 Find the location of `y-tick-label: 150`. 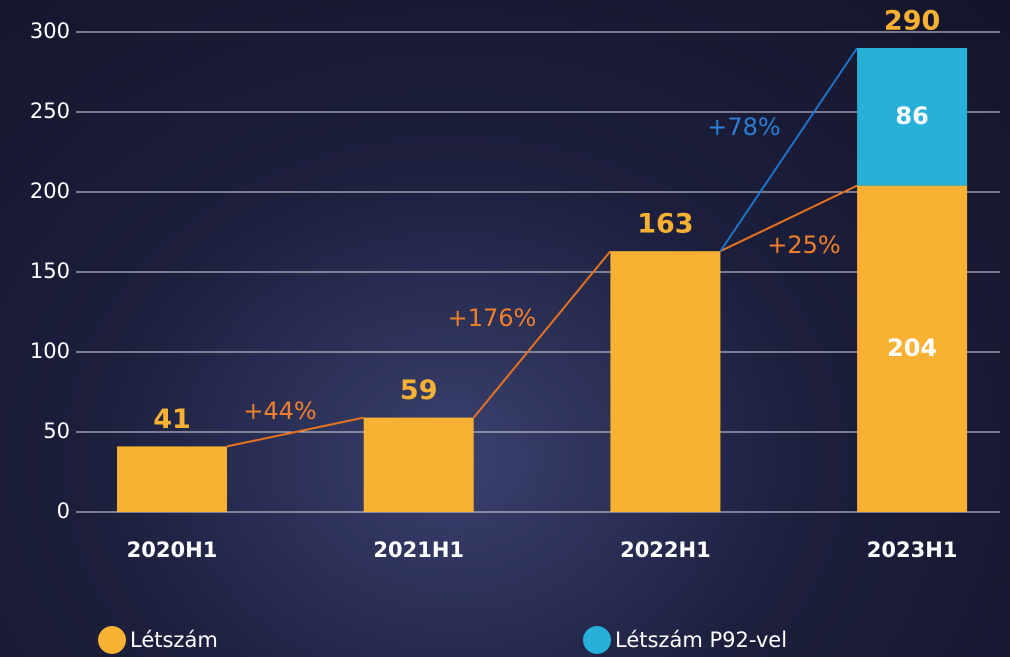

y-tick-label: 150 is located at coordinates (50, 271).